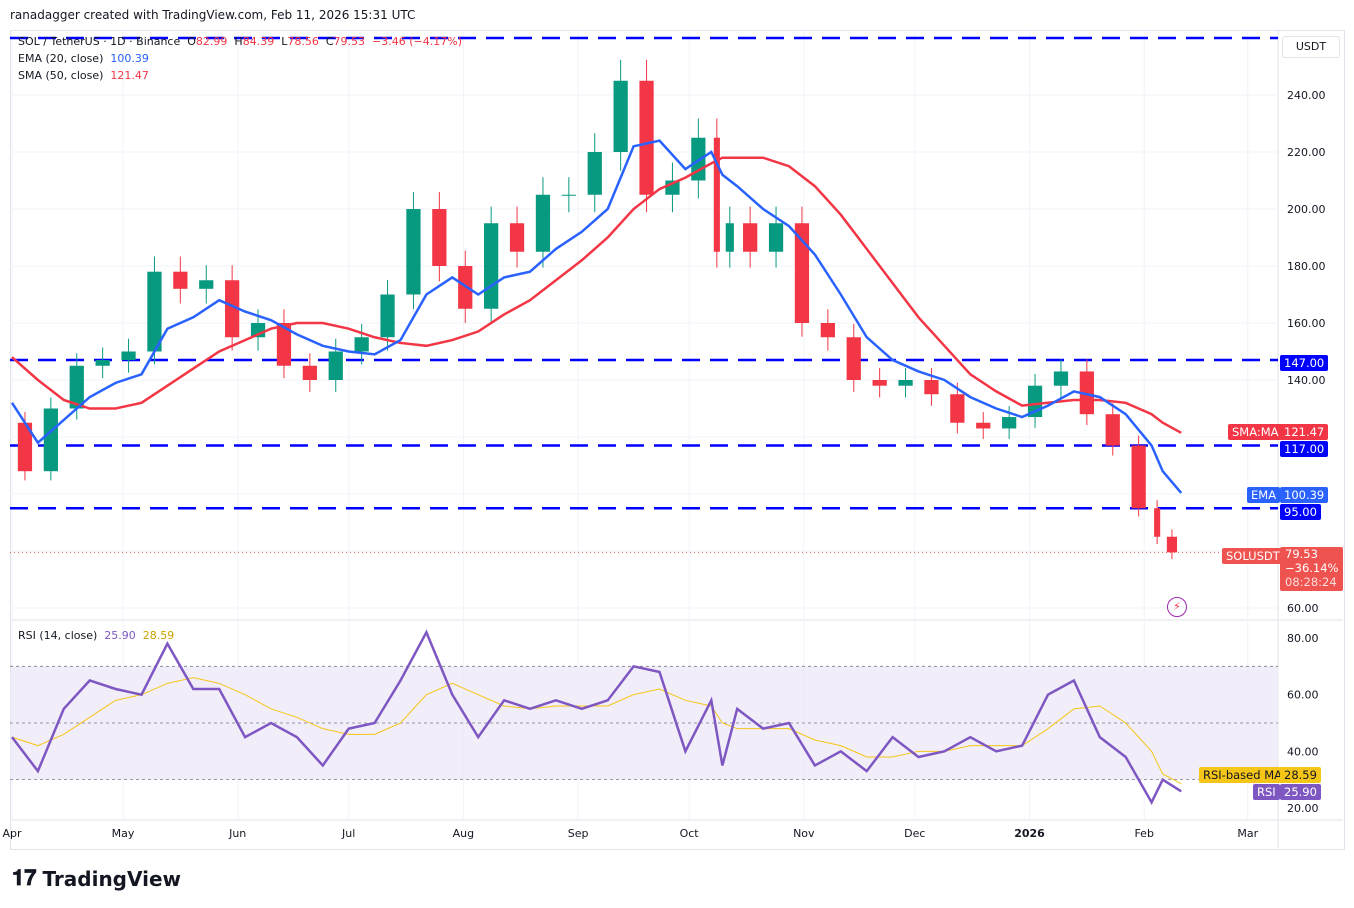 The height and width of the screenshot is (908, 1354). I want to click on sma-legend: SMA (50, close) 121.47, so click(83, 75).